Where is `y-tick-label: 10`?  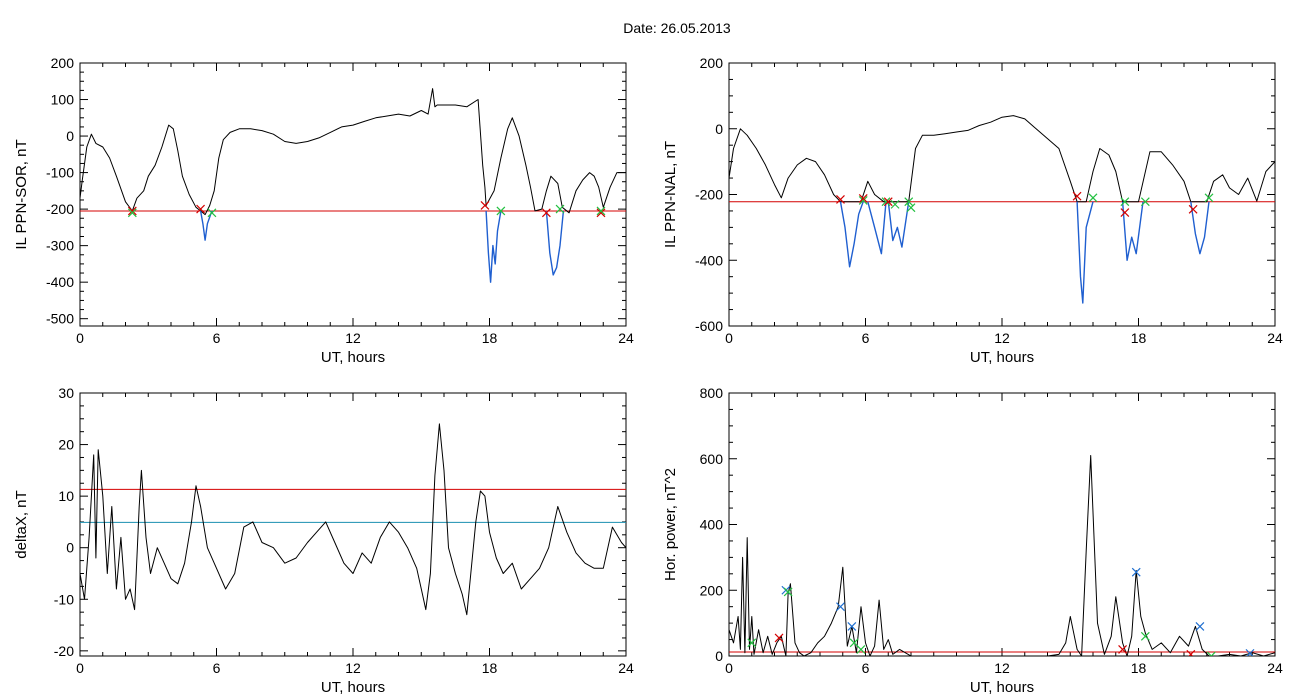
y-tick-label: 10 is located at coordinates (66, 496).